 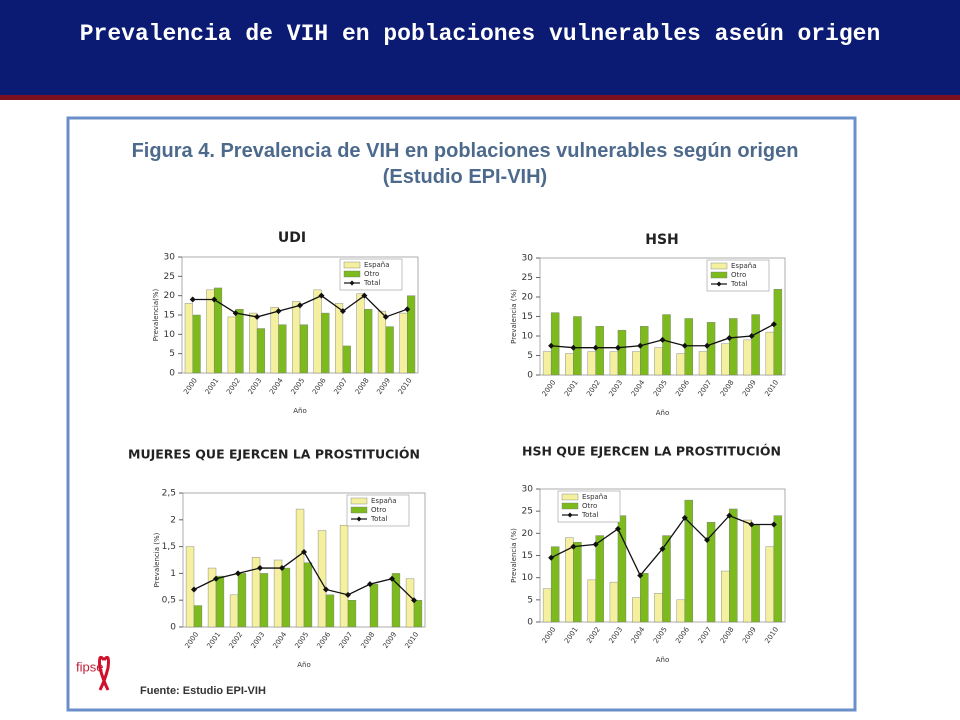 I want to click on legend-label: Otro, so click(x=378, y=510).